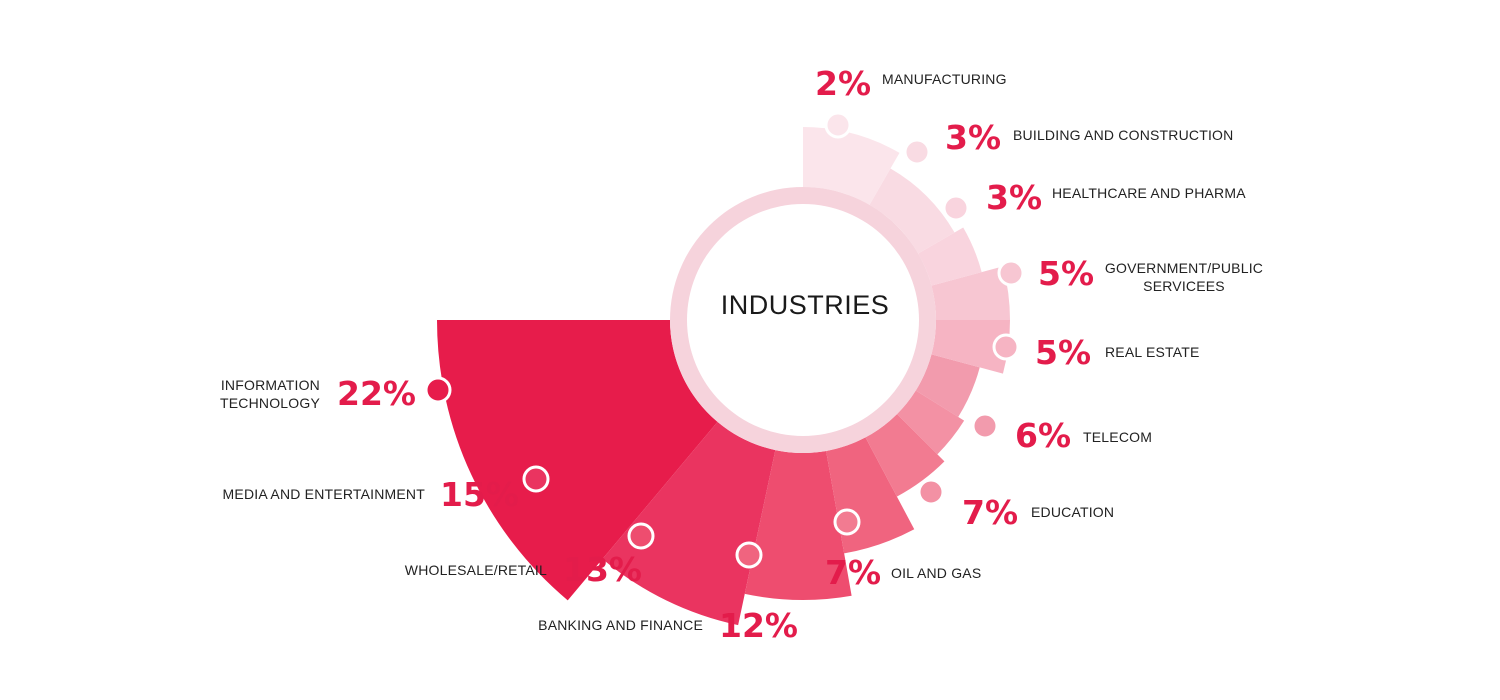 This screenshot has height=700, width=1500. Describe the element at coordinates (1063, 352) in the screenshot. I see `value-label-real-estate: 5%` at that location.